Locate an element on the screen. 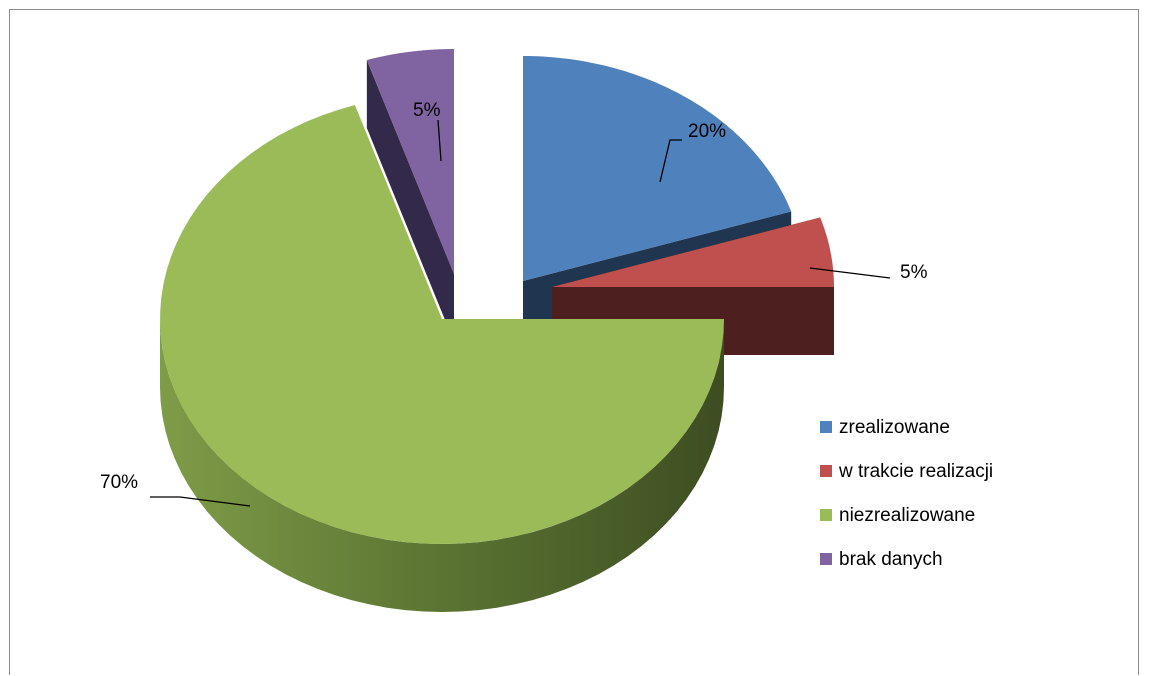 The width and height of the screenshot is (1150, 676). legend-item: brak danych is located at coordinates (881, 559).